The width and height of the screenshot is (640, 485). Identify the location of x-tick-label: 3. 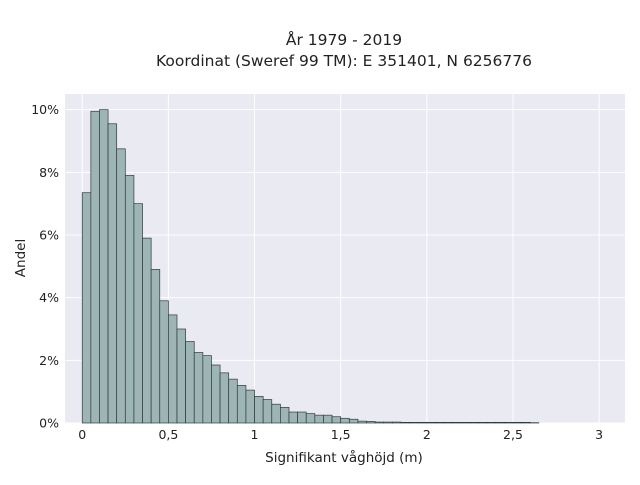
(599, 434).